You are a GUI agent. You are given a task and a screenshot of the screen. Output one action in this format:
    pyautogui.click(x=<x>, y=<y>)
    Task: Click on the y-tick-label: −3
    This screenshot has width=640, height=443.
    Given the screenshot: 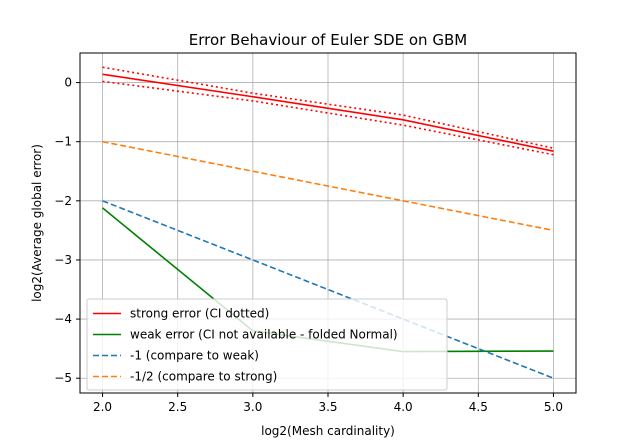 What is the action you would take?
    pyautogui.click(x=63, y=260)
    